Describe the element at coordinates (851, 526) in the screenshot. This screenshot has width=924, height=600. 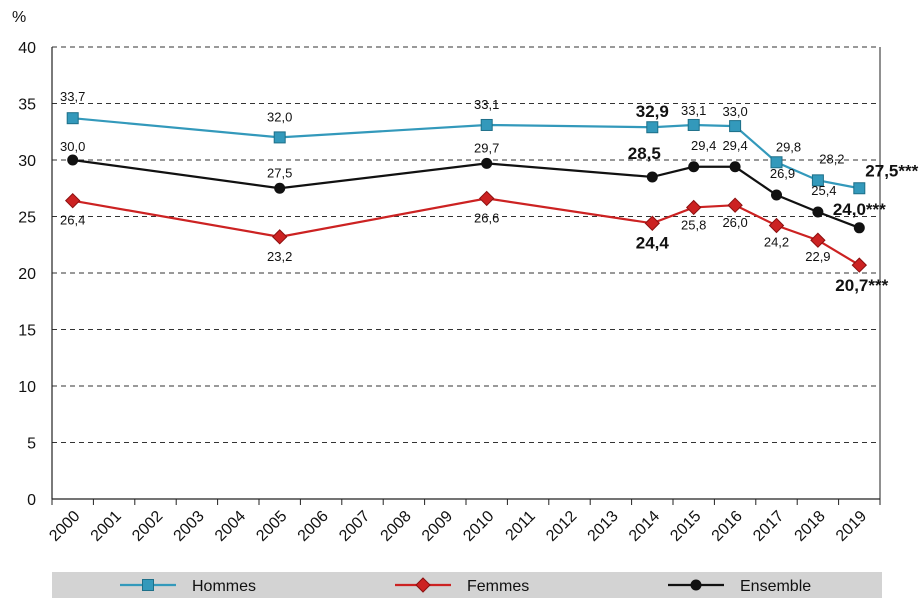
I see `x-tick-label: 2019` at that location.